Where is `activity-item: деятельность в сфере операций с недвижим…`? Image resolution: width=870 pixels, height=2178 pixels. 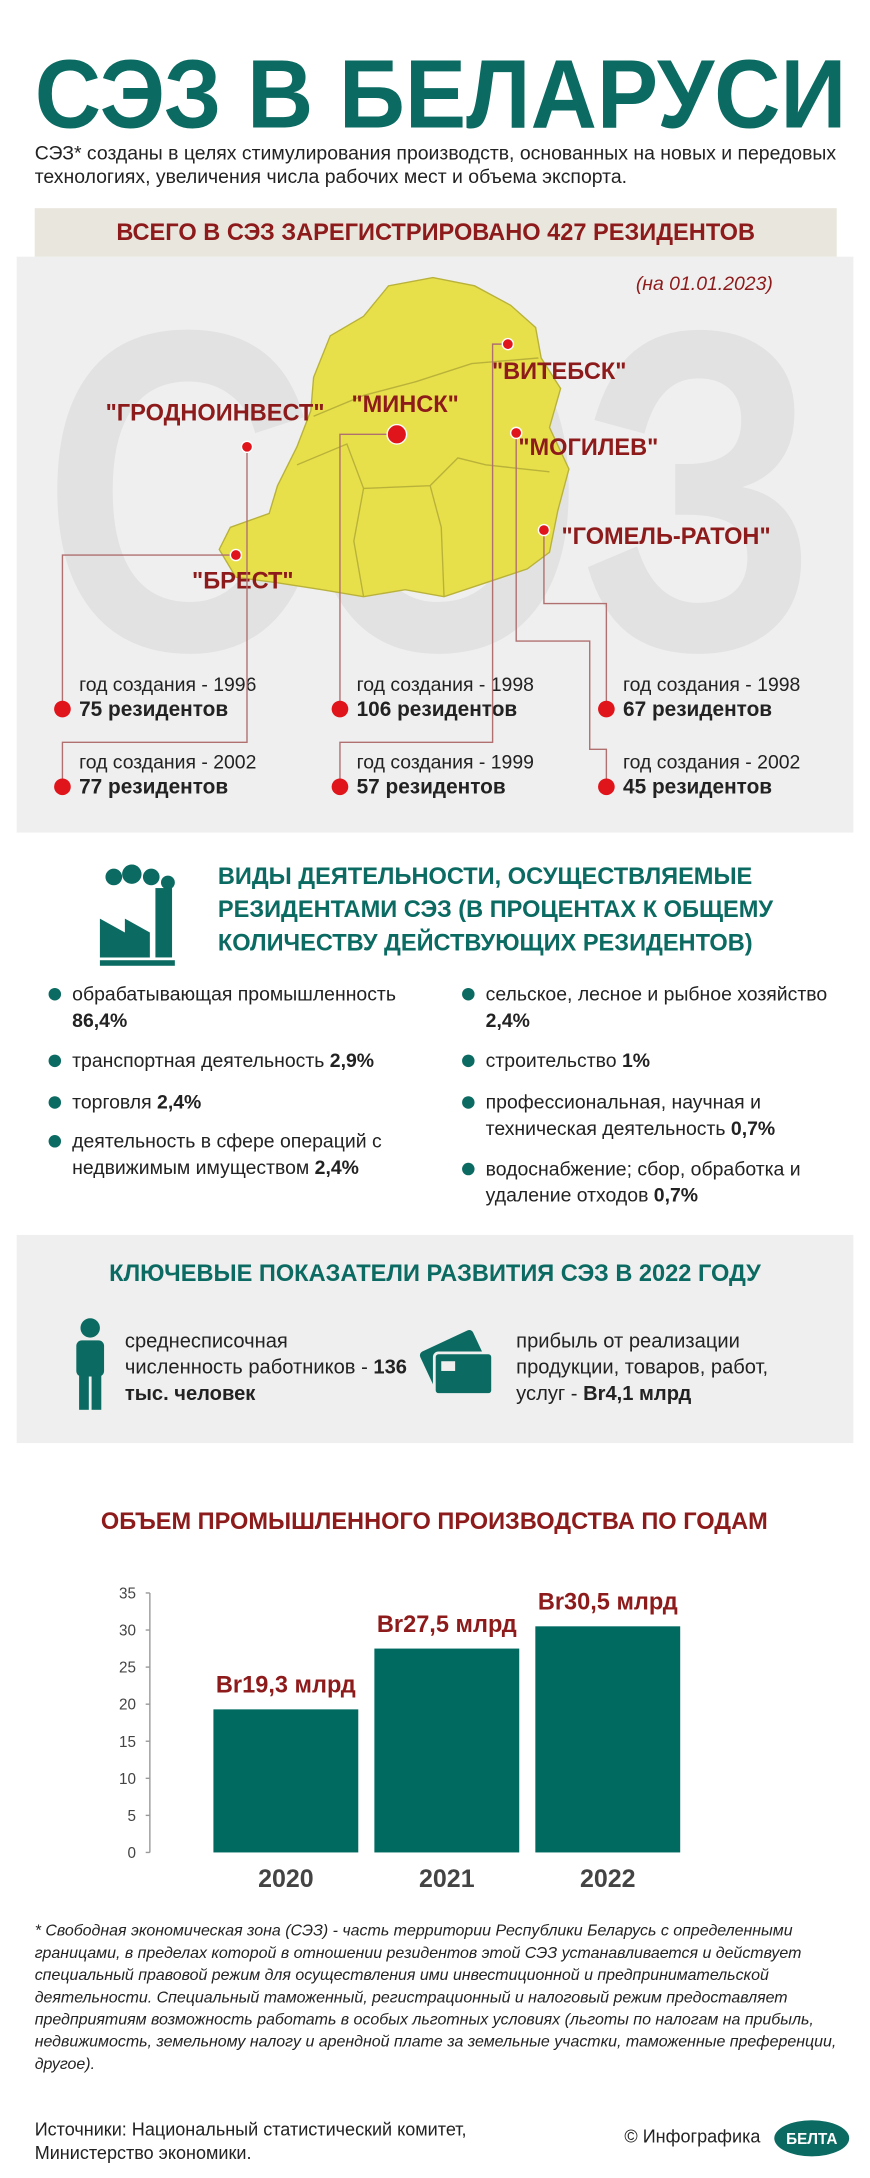 activity-item: деятельность в сфере операций с недвижим… is located at coordinates (251, 1154).